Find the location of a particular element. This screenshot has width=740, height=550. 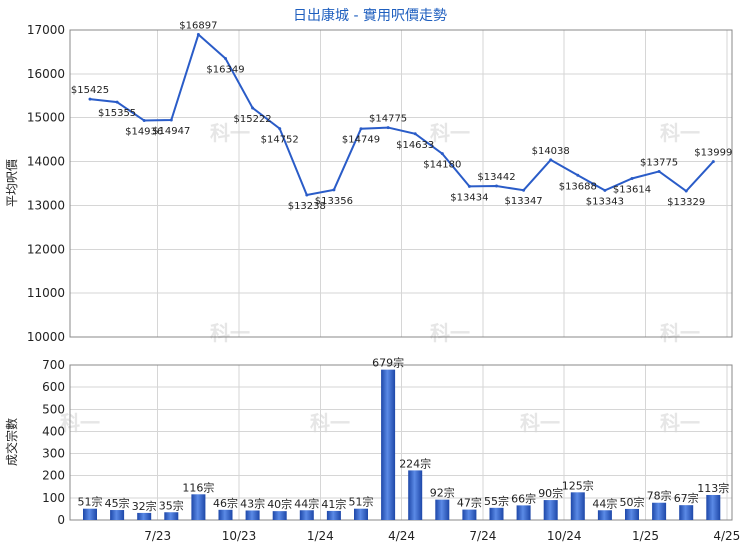

transaction-bar-label: 116宗 is located at coordinates (198, 487).